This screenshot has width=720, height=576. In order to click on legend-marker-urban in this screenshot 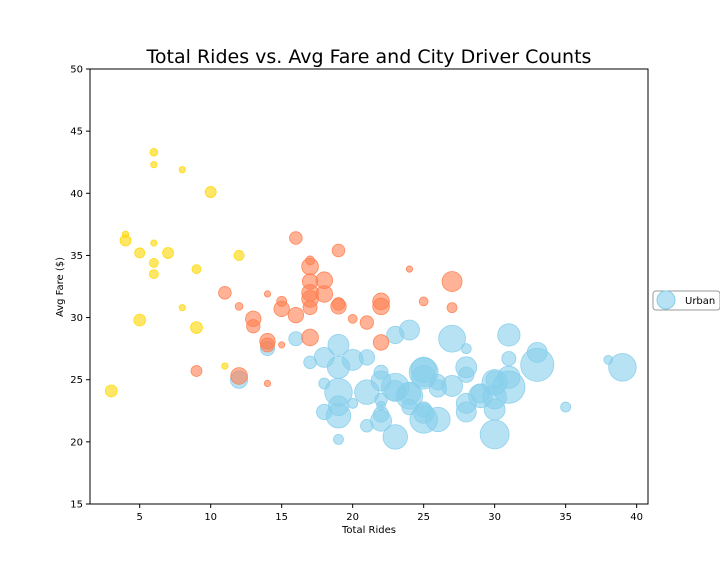, I will do `click(666, 300)`.